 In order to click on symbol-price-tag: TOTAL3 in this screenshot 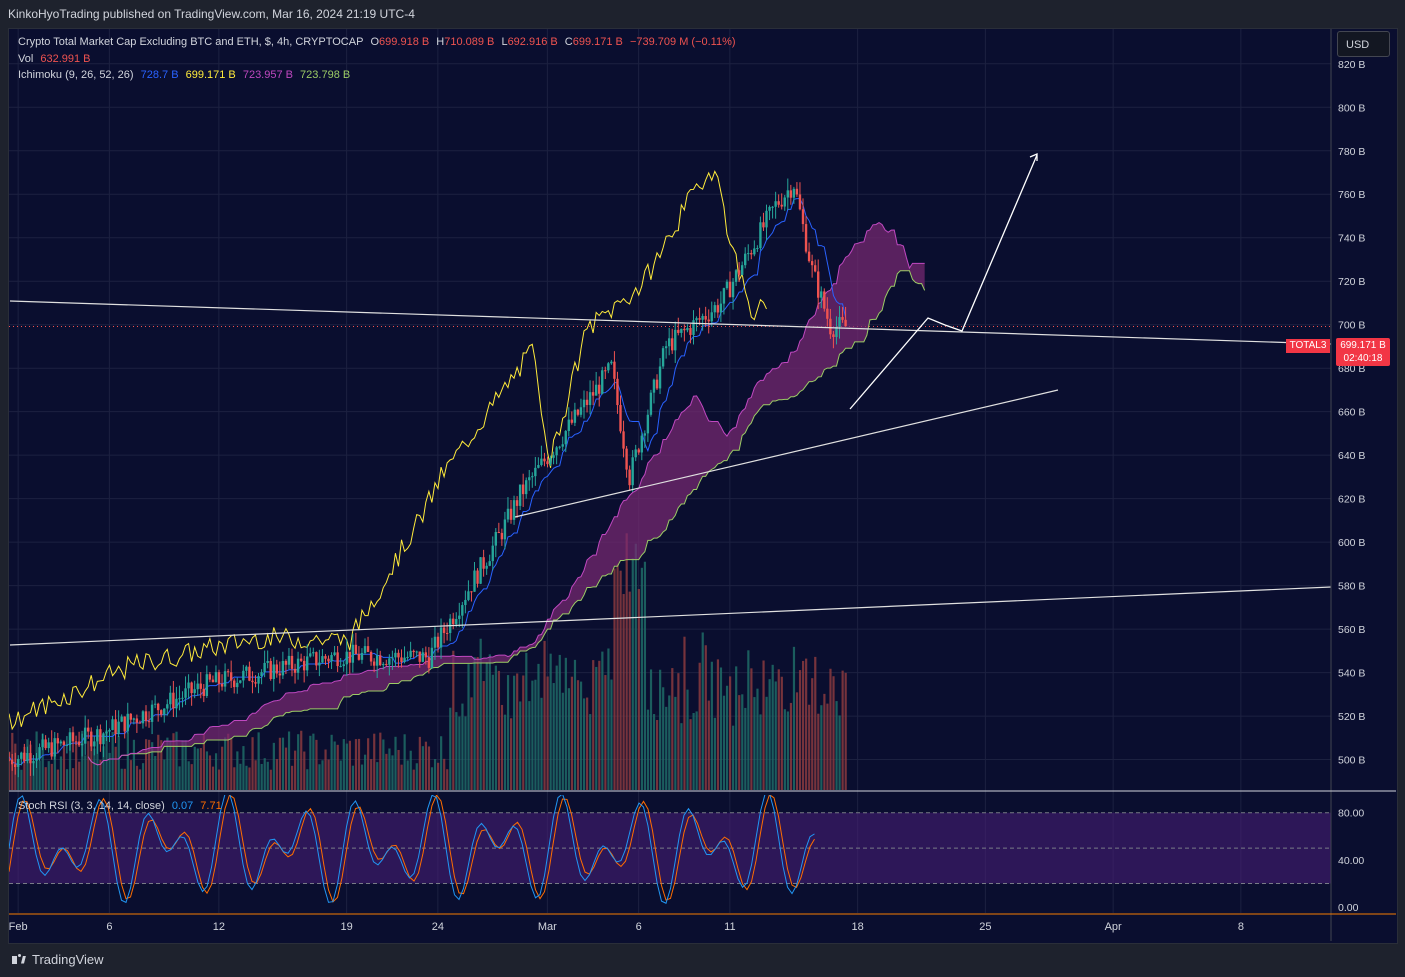, I will do `click(1308, 346)`.